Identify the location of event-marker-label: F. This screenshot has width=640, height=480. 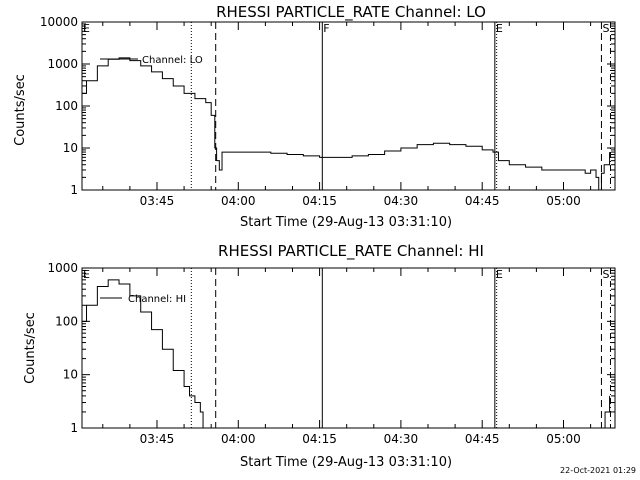
(326, 28).